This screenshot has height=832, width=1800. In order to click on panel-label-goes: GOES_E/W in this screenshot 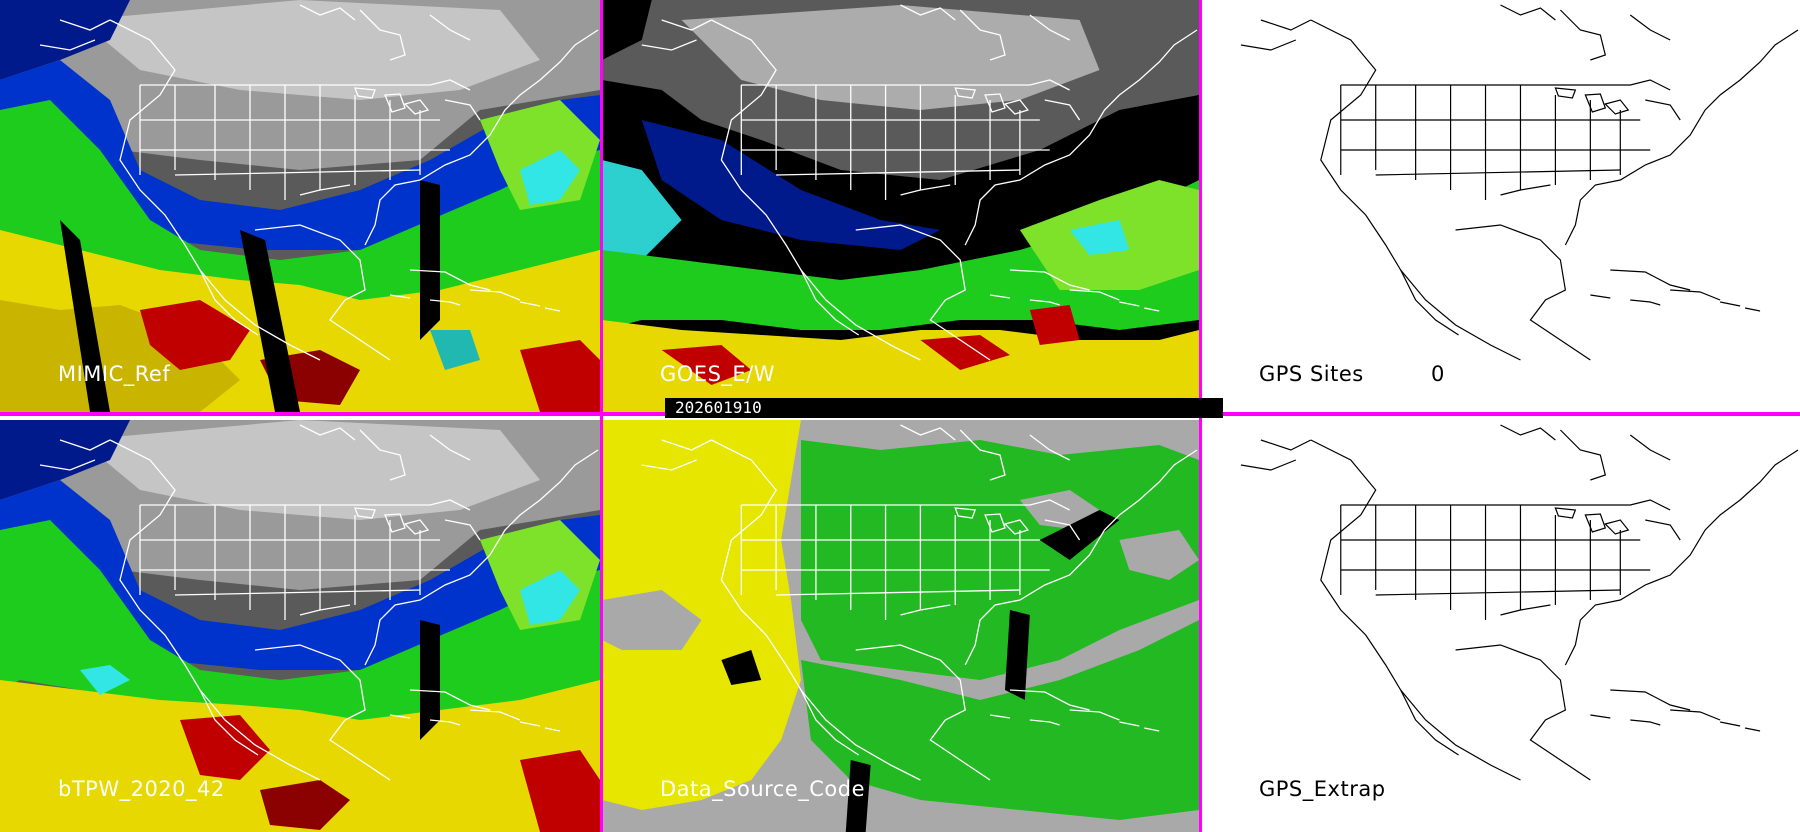, I will do `click(718, 374)`.